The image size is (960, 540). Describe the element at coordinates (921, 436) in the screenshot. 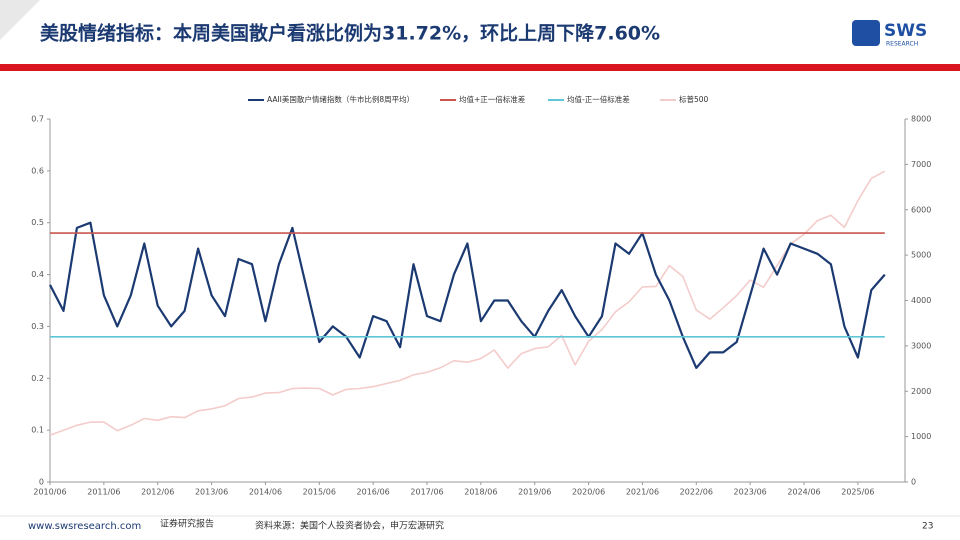

I see `y2-tick-label: 1000` at that location.